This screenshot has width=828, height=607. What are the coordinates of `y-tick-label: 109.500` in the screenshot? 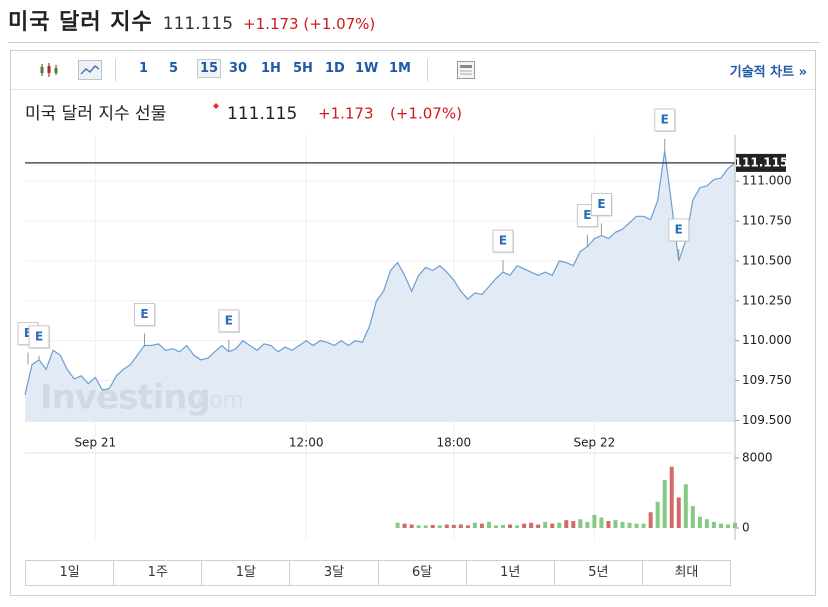 It's located at (767, 420).